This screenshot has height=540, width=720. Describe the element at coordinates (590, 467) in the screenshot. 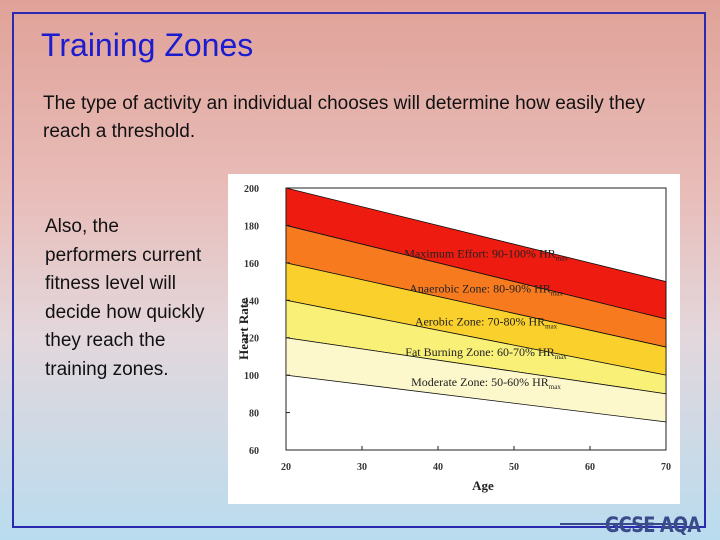

I see `x-tick-label: 60` at that location.